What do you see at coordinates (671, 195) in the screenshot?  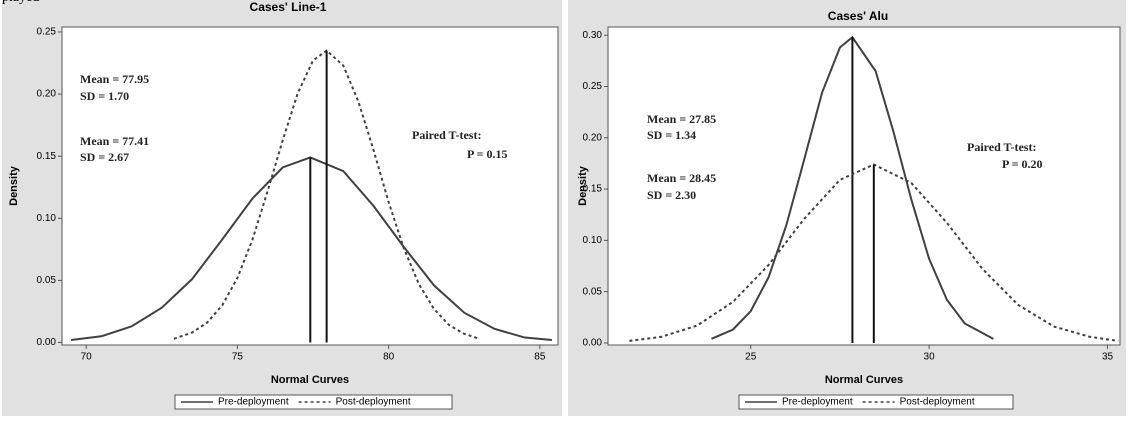 I see `annotation: SD = 2.30` at bounding box center [671, 195].